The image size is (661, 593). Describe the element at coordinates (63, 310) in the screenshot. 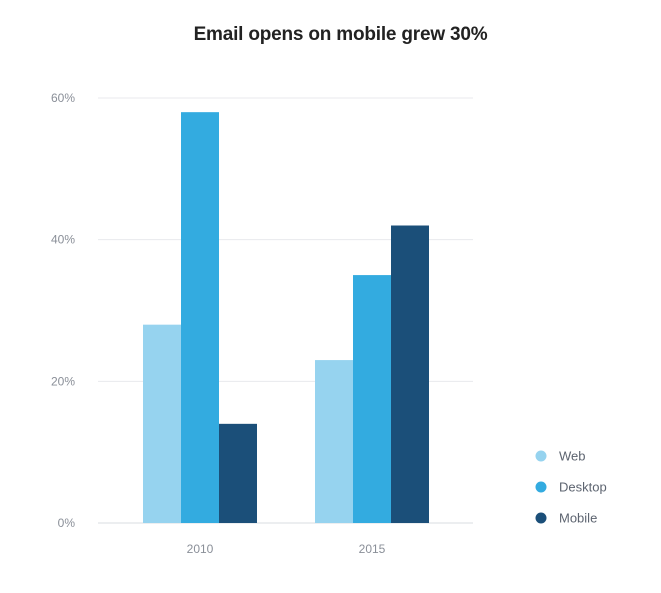

I see `y-axis-ticks: 0% 20% 40% 60%` at that location.